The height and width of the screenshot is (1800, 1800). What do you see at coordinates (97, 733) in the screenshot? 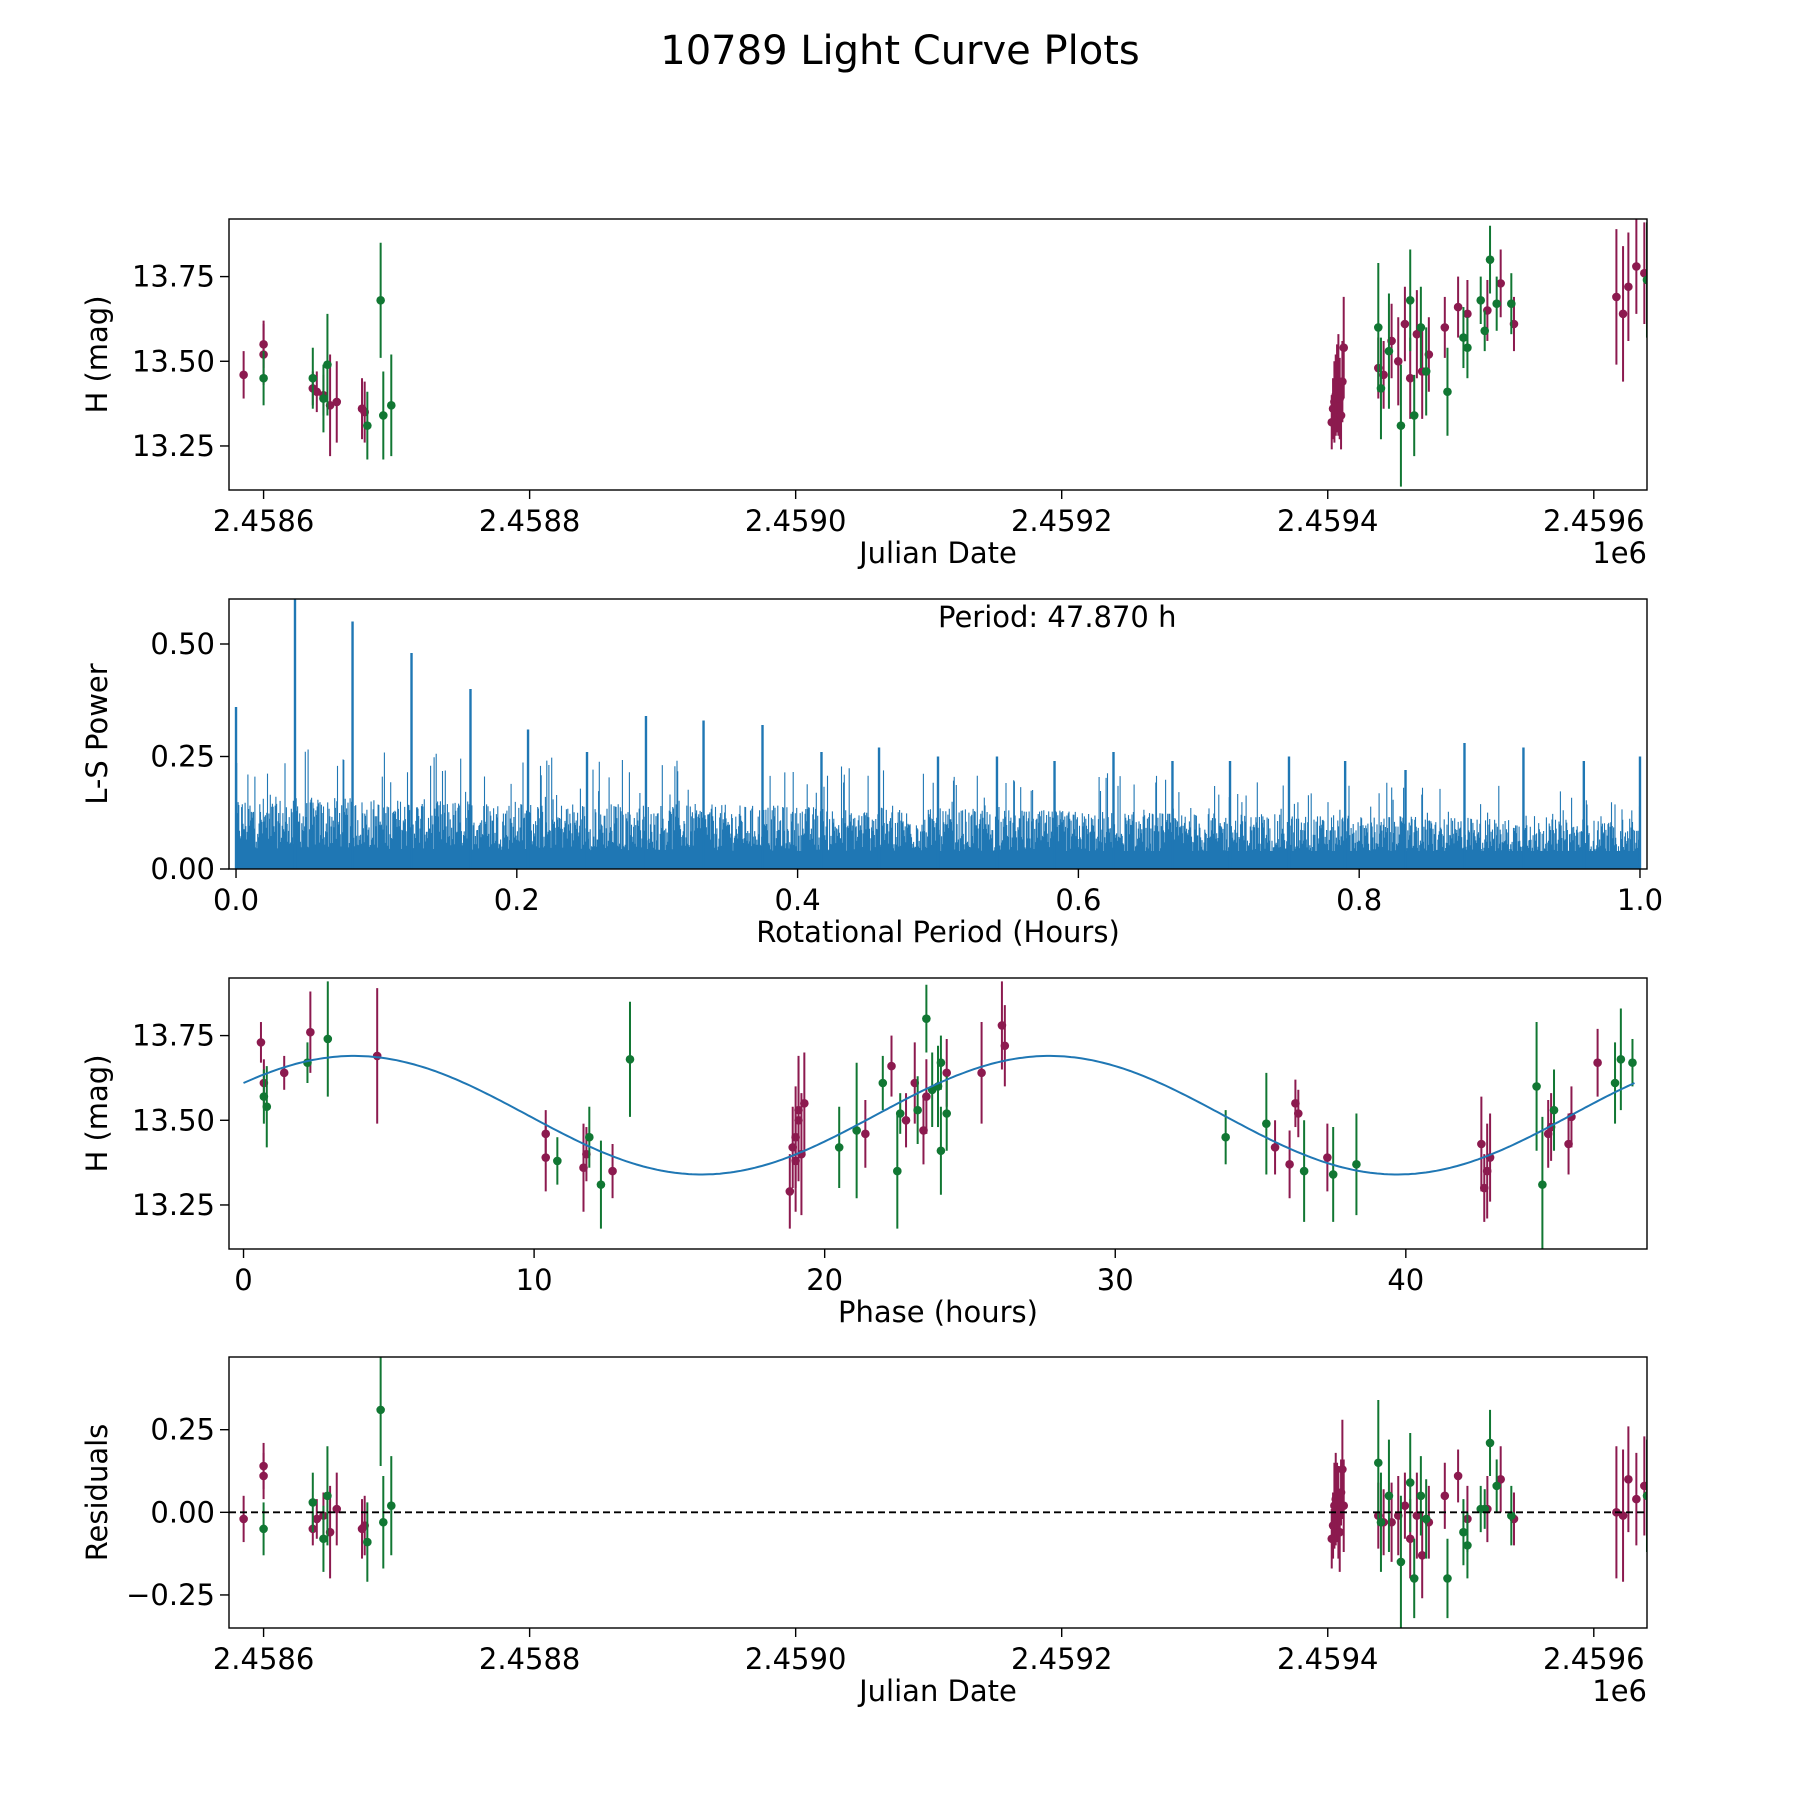
I see `y-axis-label: L-S Power` at bounding box center [97, 733].